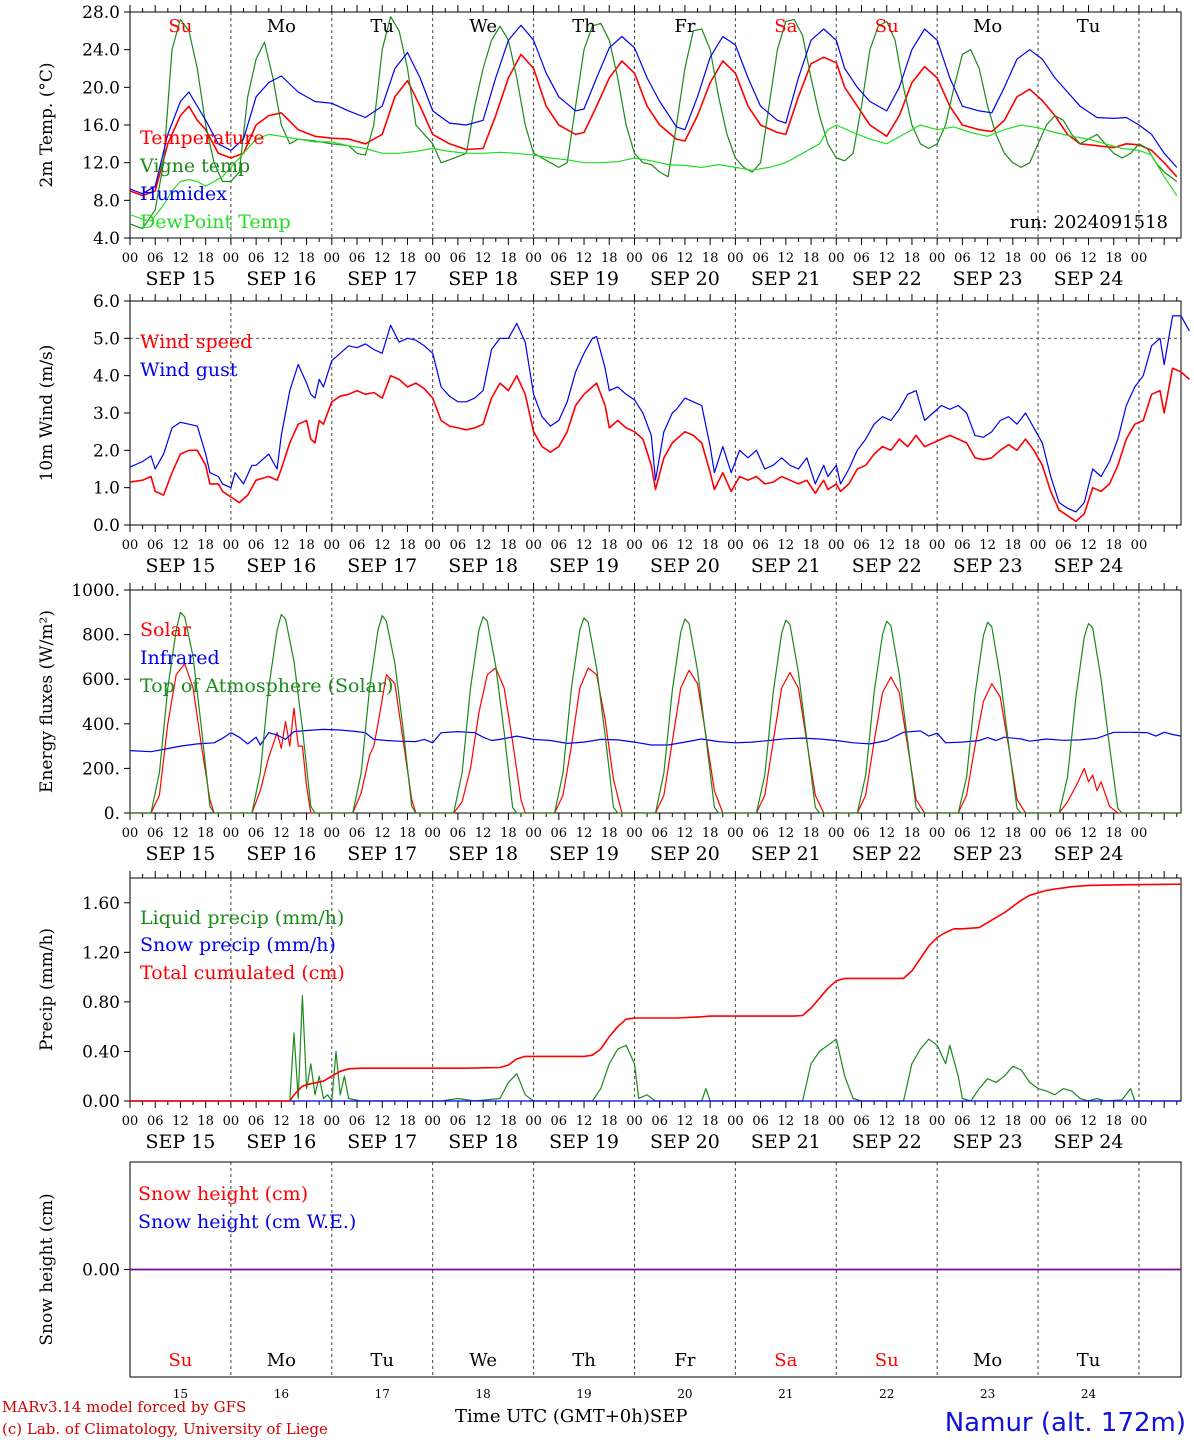  Describe the element at coordinates (106, 239) in the screenshot. I see `y-tick-label: 4.0` at that location.